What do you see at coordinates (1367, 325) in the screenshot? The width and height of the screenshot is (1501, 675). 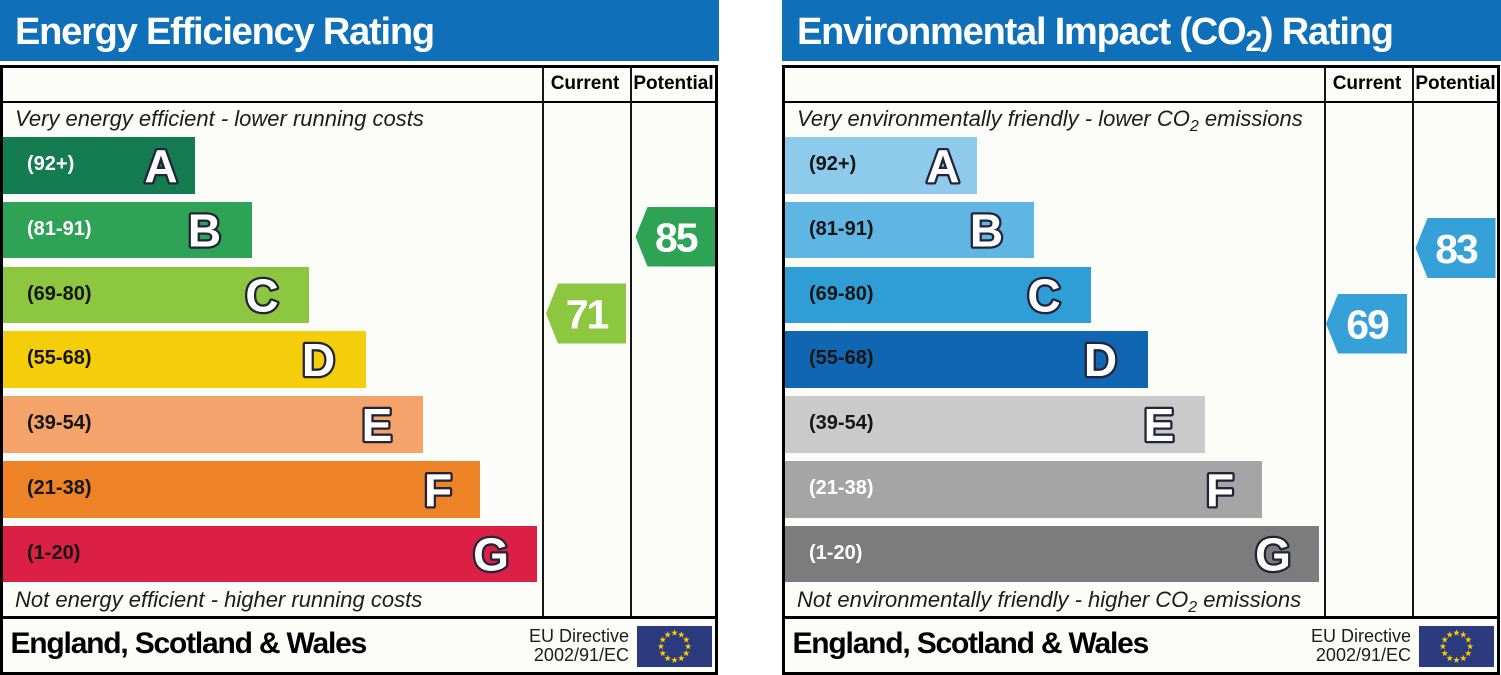 I see `svg-text: 69` at bounding box center [1367, 325].